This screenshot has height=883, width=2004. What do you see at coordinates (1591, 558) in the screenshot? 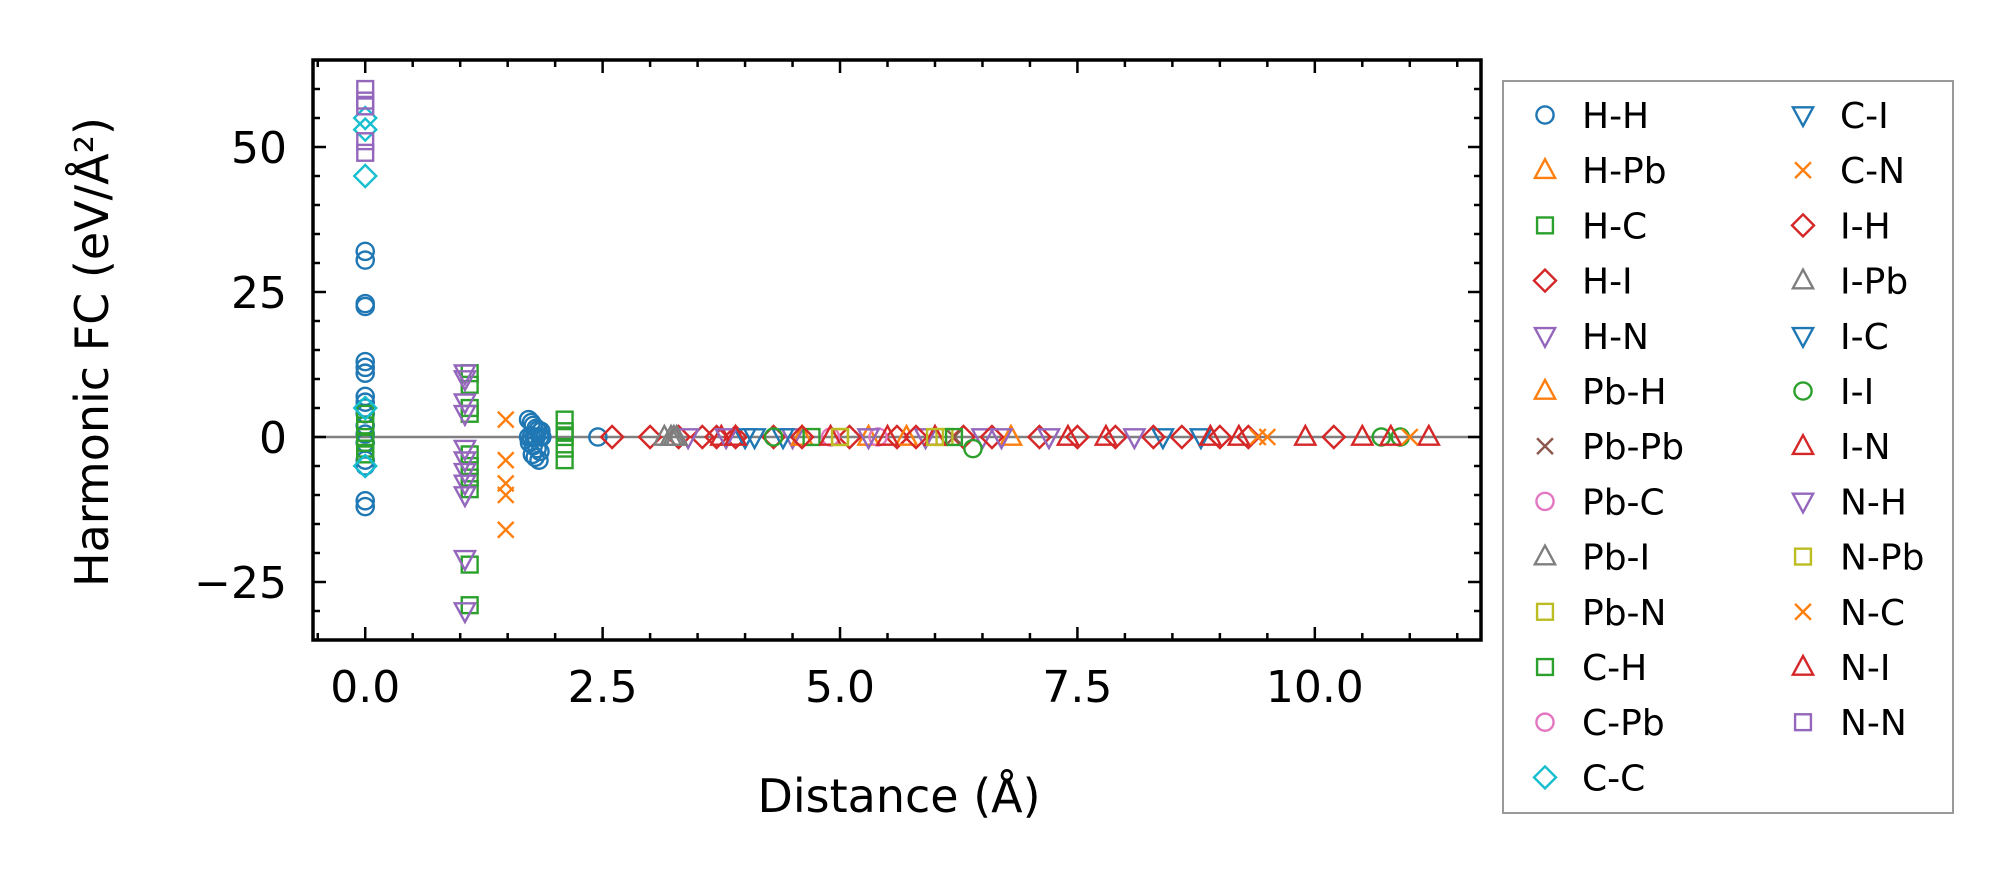
I see `legend-item-pb-i: Pb-I` at bounding box center [1591, 558].